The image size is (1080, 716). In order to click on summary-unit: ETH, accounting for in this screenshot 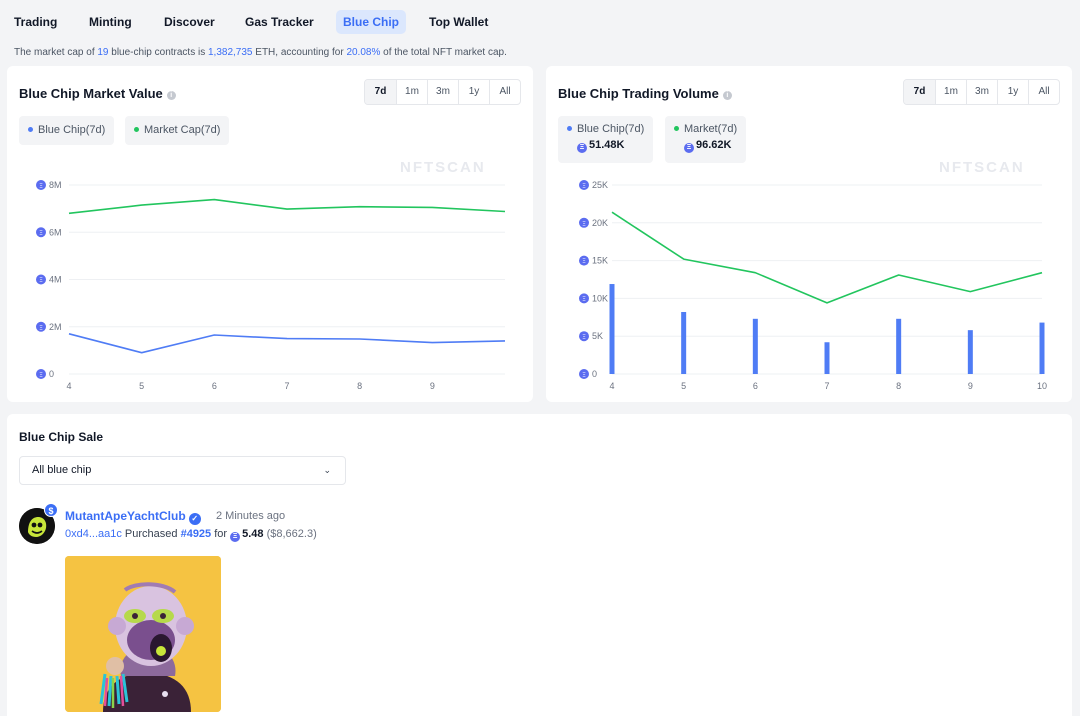, I will do `click(299, 52)`.